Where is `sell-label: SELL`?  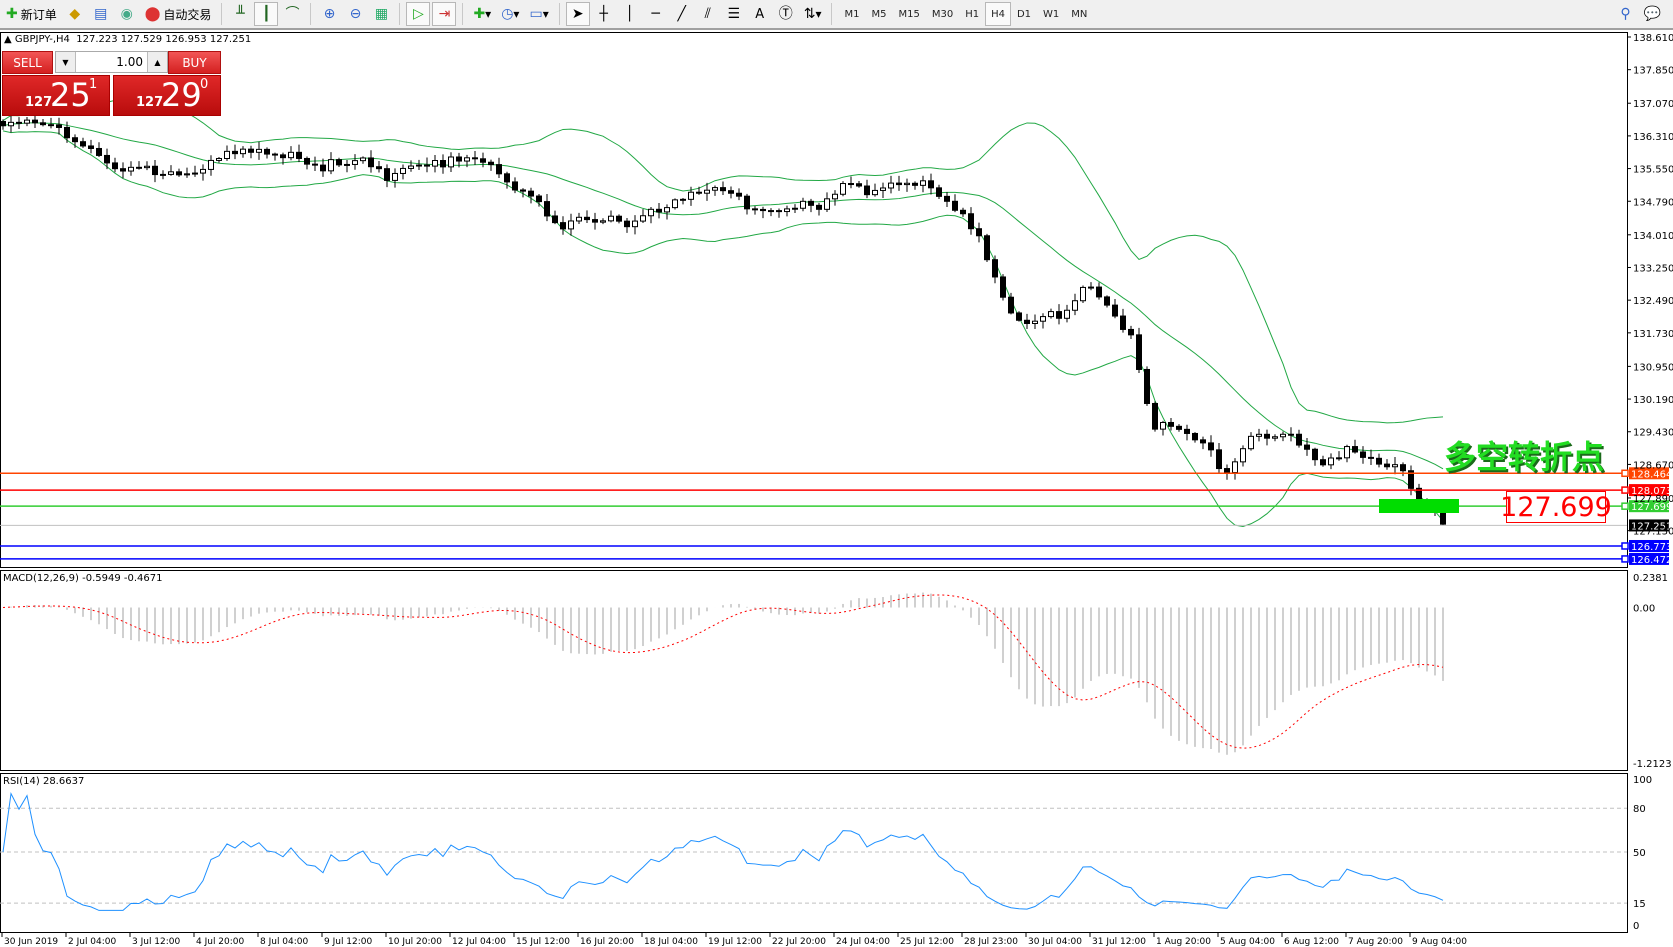
sell-label: SELL is located at coordinates (27, 62).